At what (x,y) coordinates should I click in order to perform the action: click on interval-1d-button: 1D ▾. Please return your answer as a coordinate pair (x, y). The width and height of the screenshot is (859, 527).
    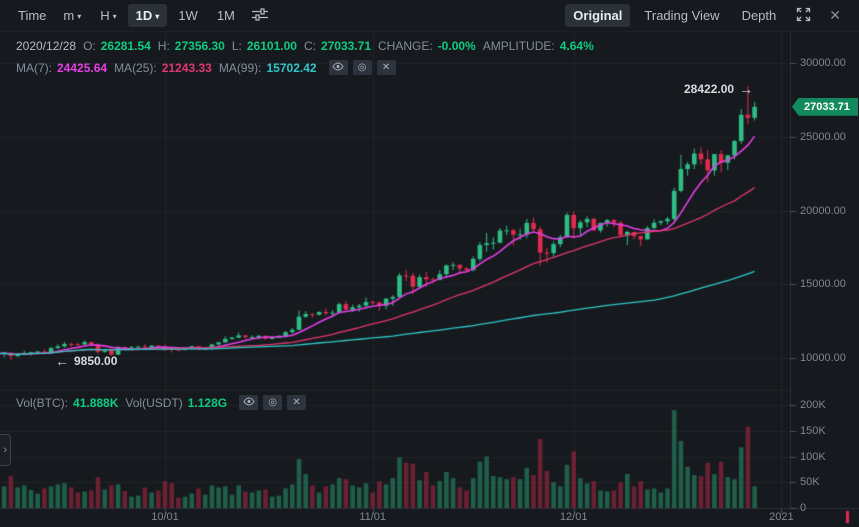
    Looking at the image, I should click on (147, 15).